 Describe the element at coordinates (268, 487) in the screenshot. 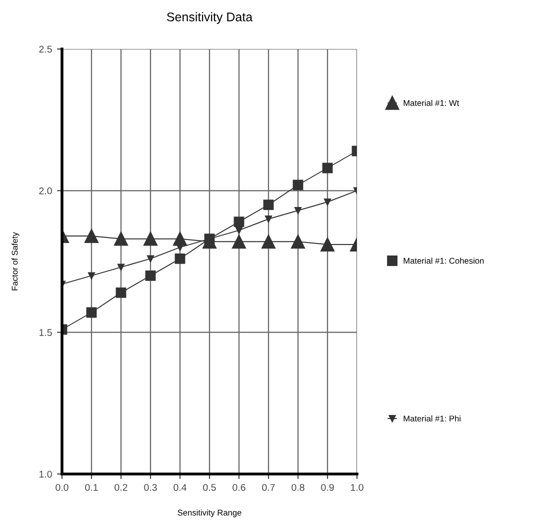

I see `x-tick-label: 0.7` at that location.